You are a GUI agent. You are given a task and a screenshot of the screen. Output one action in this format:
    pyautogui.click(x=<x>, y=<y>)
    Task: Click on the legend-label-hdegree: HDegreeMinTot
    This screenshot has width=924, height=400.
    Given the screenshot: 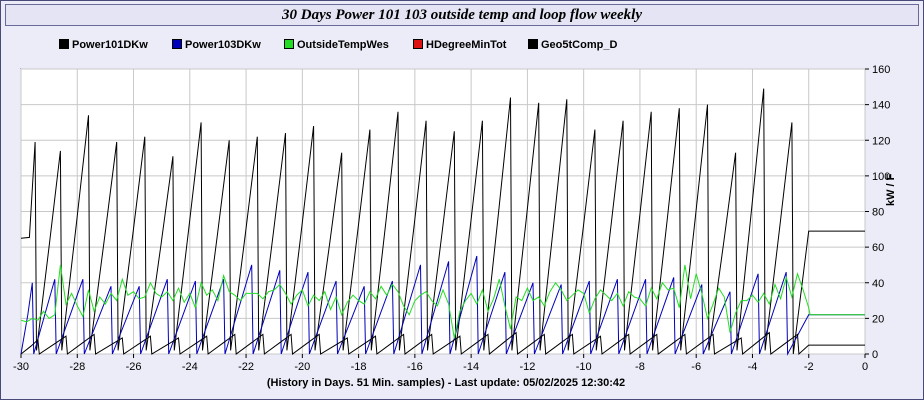 What is the action you would take?
    pyautogui.click(x=466, y=45)
    